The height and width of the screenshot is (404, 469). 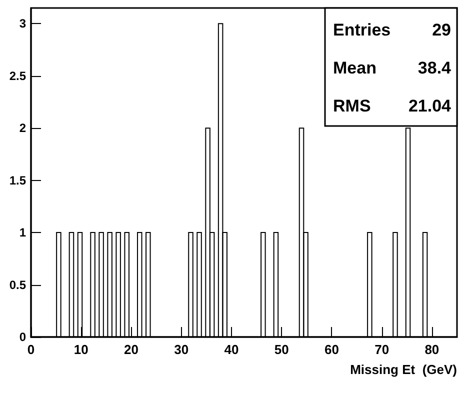 What do you see at coordinates (81, 349) in the screenshot?
I see `x-tick-label: 10` at bounding box center [81, 349].